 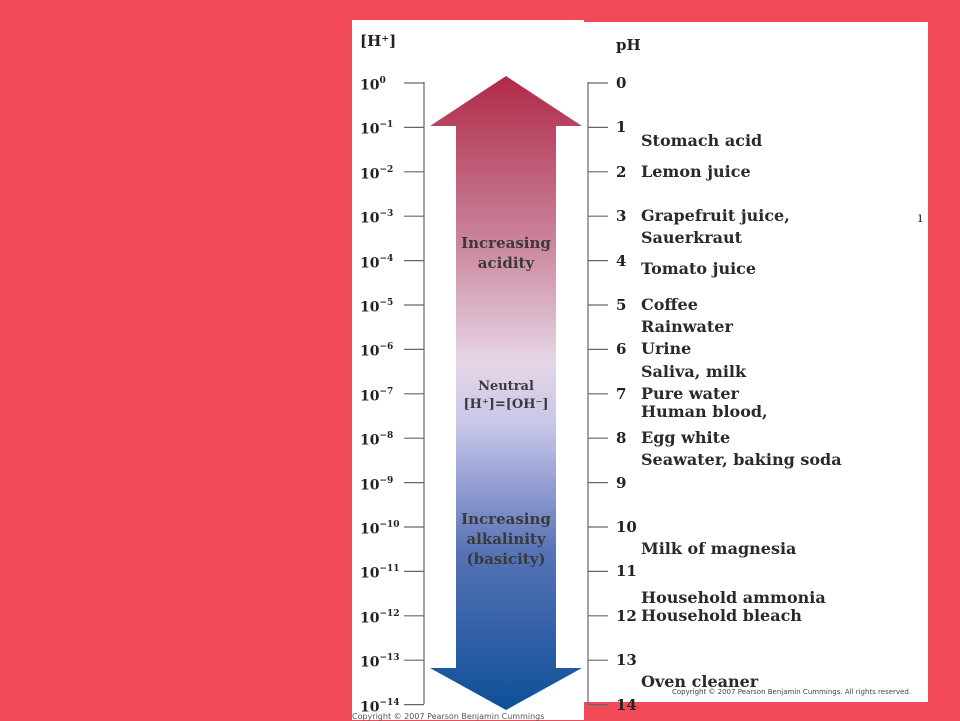 What do you see at coordinates (669, 304) in the screenshot?
I see `substance-label: Coffee` at bounding box center [669, 304].